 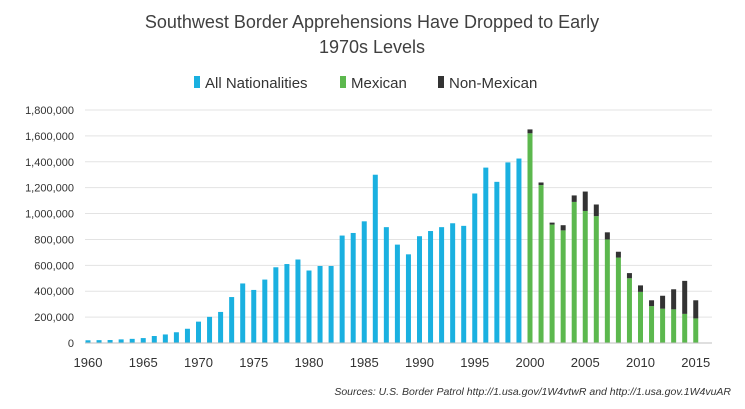 I want to click on y-tick-label: 400,000, so click(x=54, y=292).